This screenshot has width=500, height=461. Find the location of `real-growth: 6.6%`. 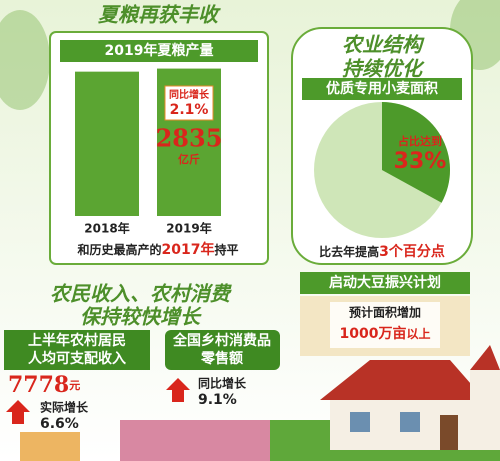

real-growth: 6.6% is located at coordinates (59, 424).